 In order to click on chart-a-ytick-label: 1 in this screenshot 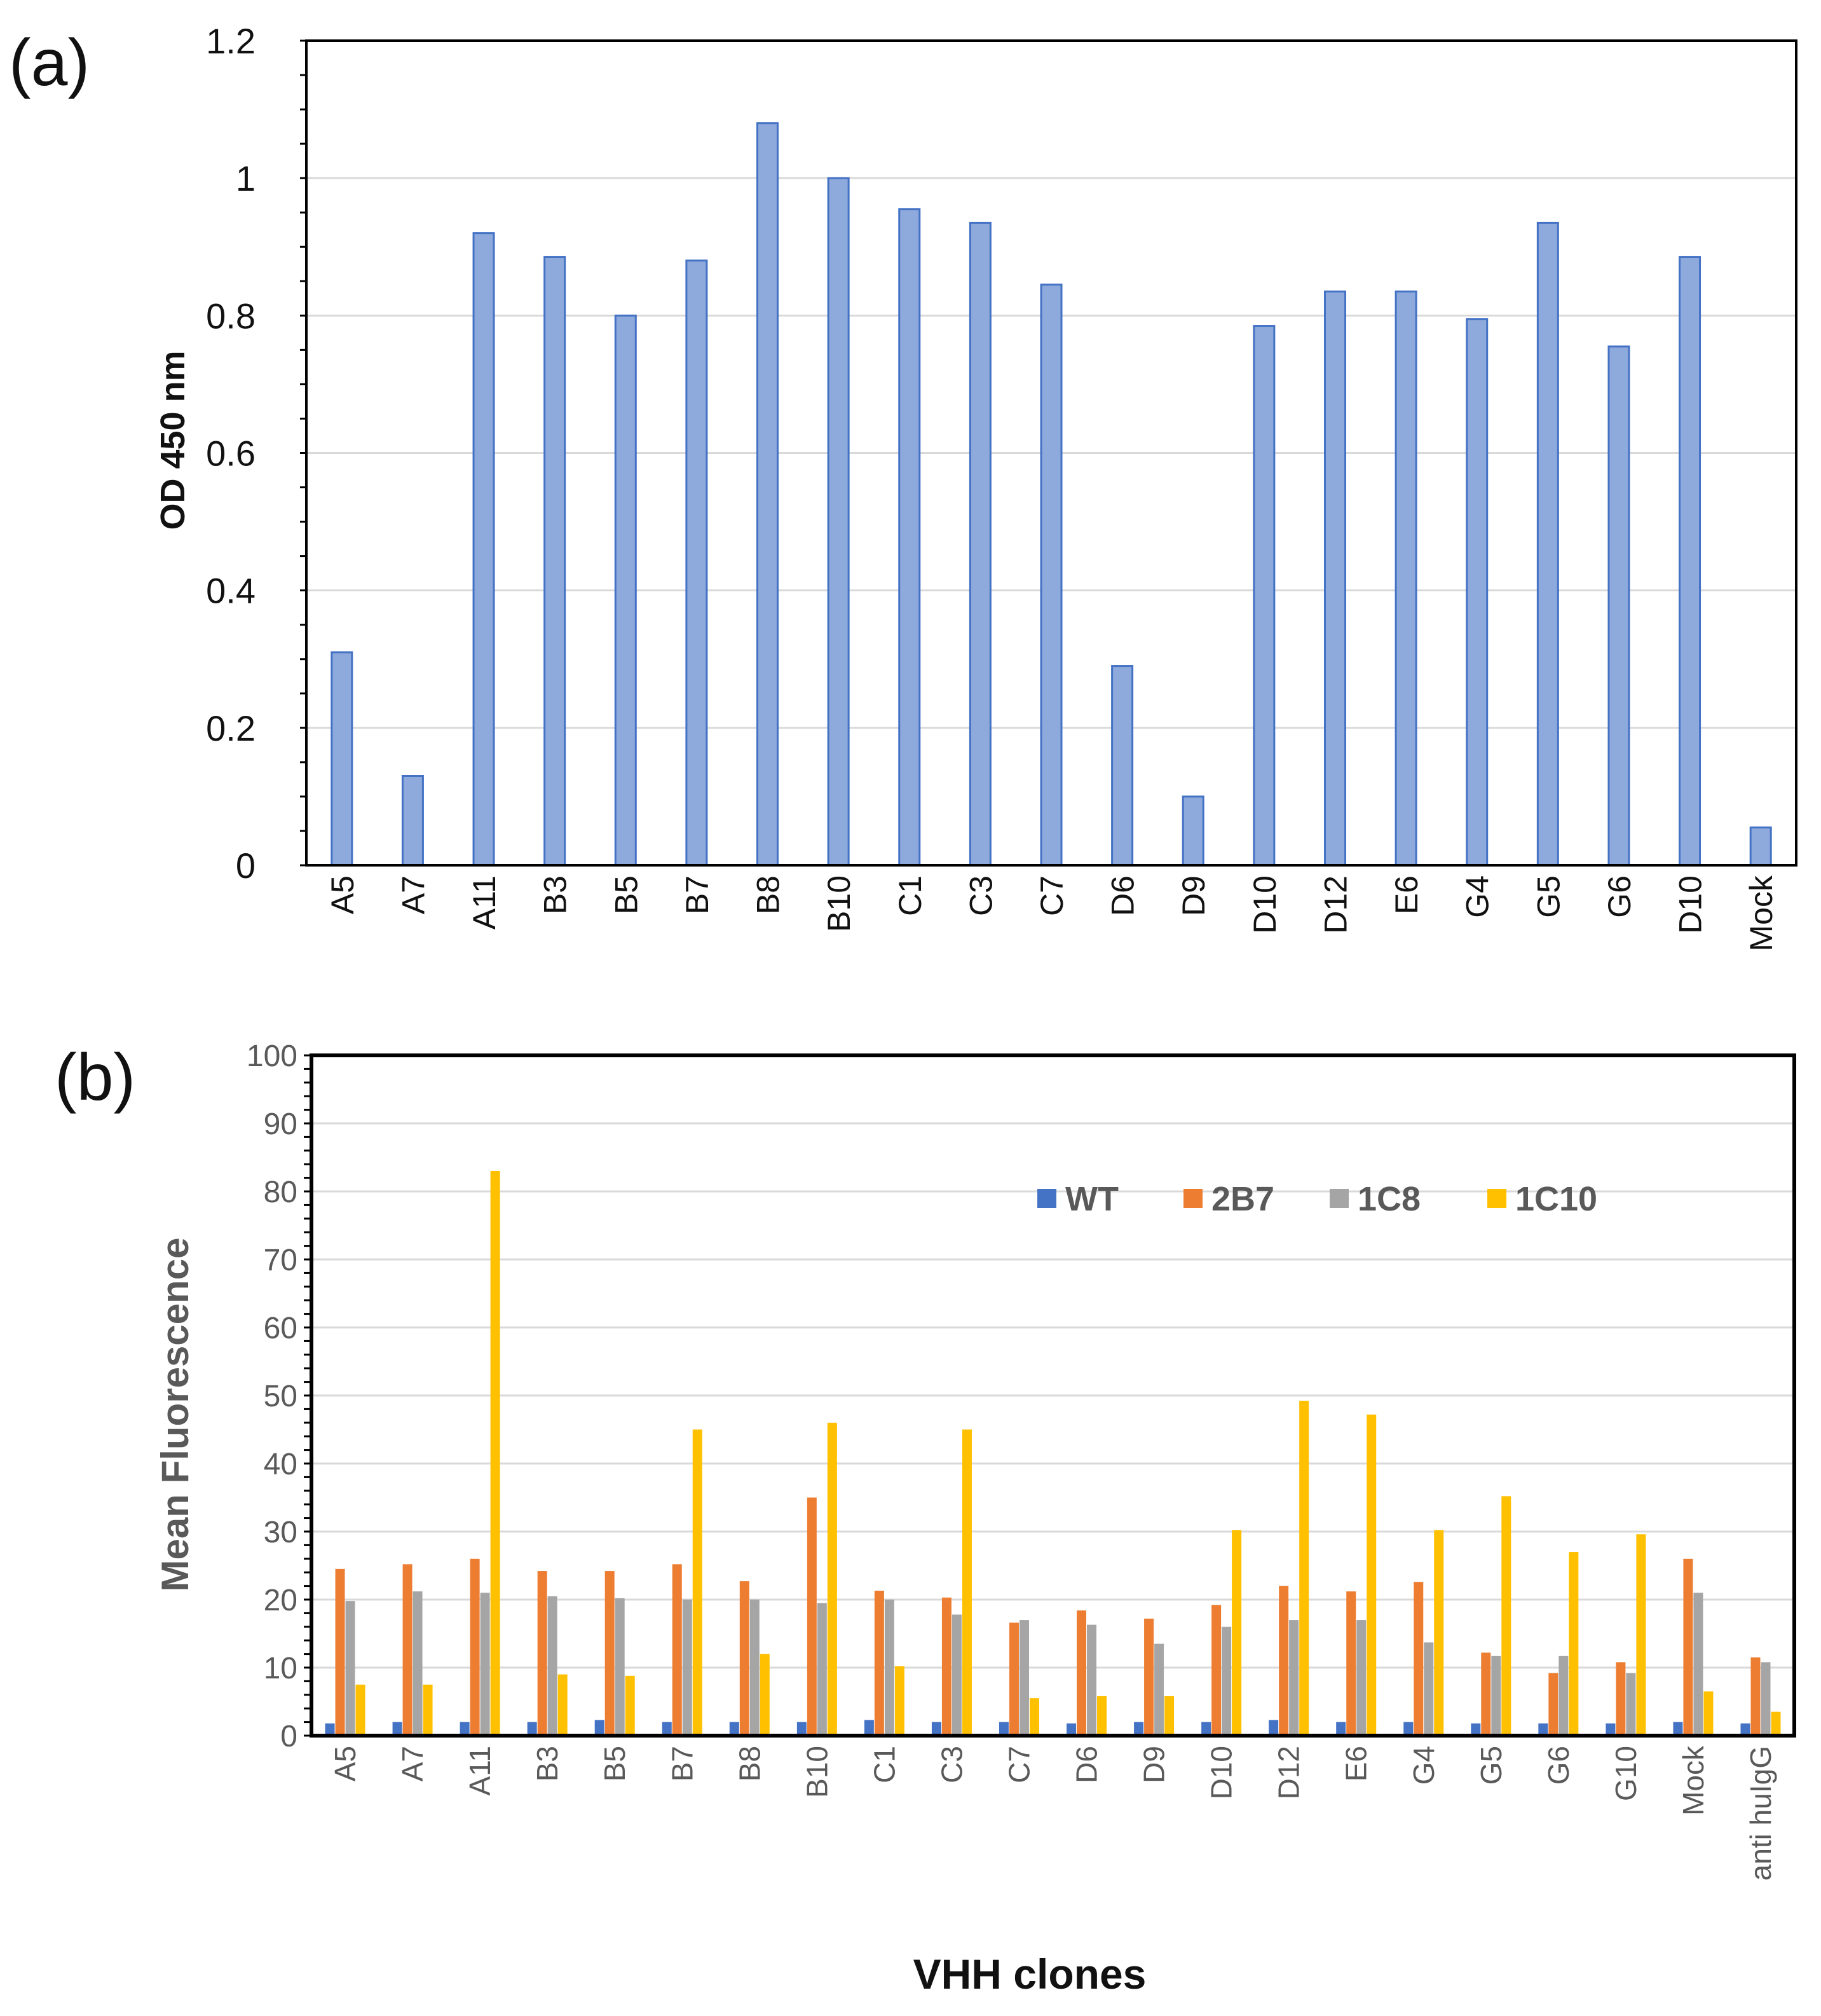, I will do `click(246, 178)`.